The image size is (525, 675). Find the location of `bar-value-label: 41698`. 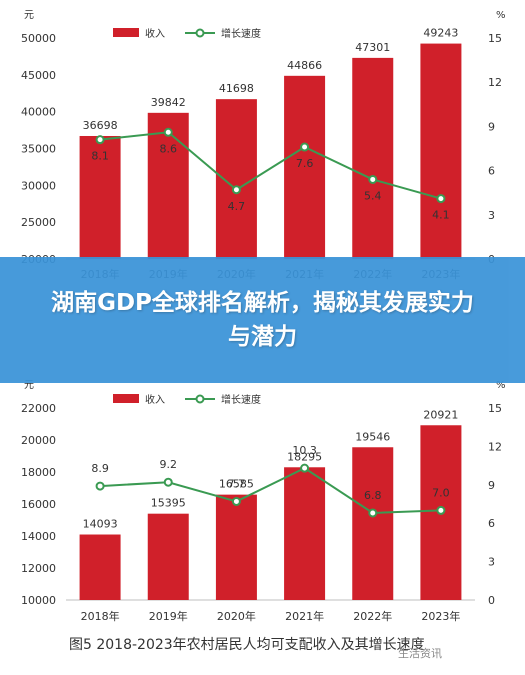

bar-value-label: 41698 is located at coordinates (236, 88).